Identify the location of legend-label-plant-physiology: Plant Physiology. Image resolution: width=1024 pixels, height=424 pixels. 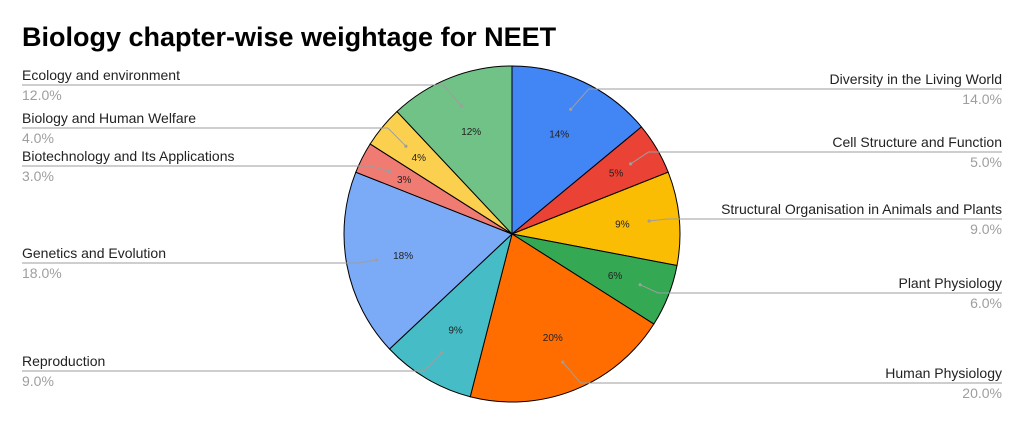
(950, 283).